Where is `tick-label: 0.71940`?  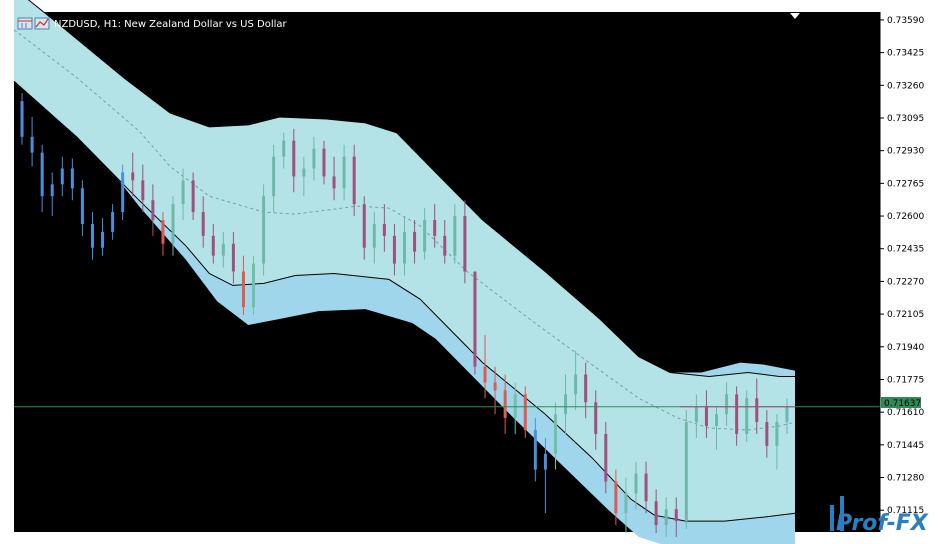
tick-label: 0.71940 is located at coordinates (905, 348).